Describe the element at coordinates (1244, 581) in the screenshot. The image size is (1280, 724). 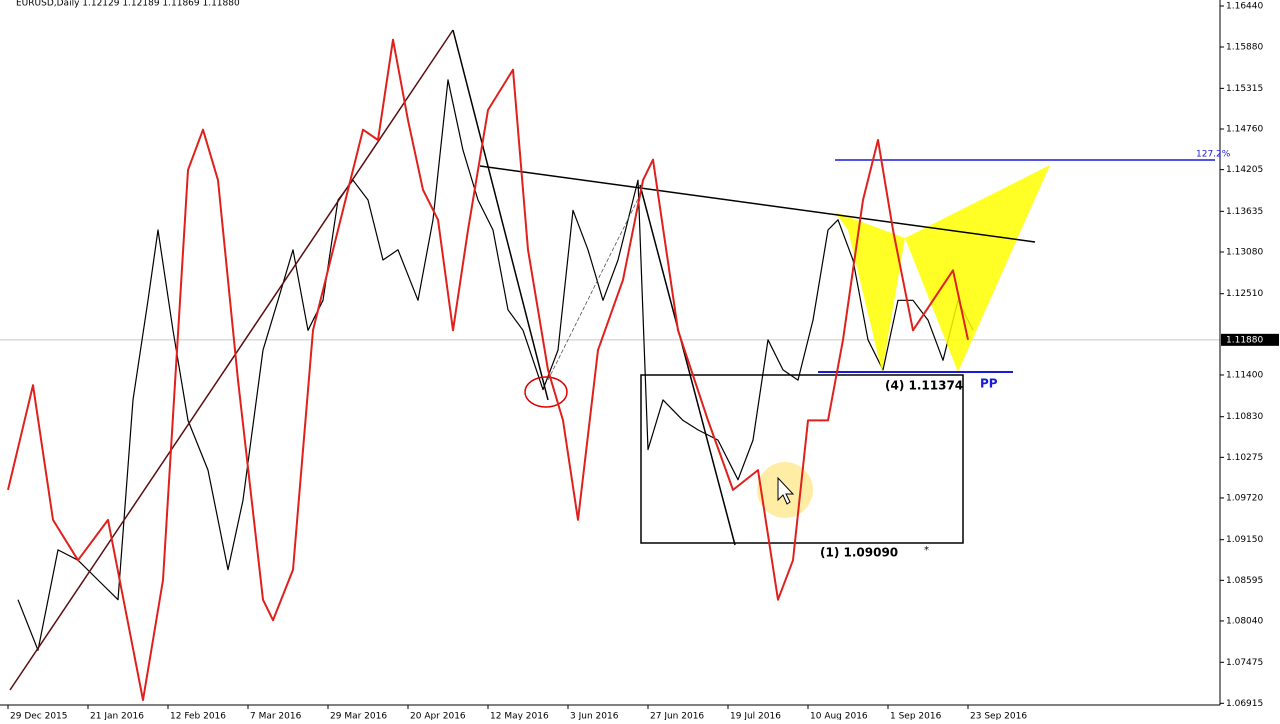
I see `y-tick-label: 1.08595` at that location.